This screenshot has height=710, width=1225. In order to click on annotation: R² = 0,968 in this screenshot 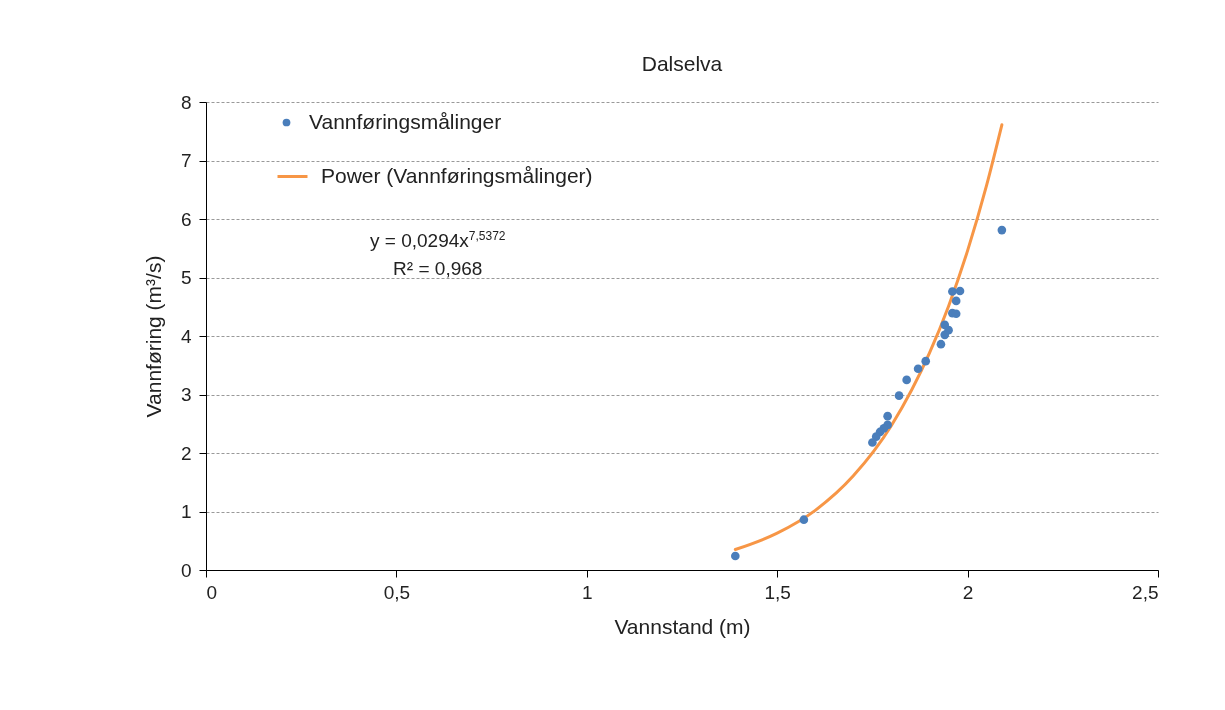, I will do `click(438, 269)`.